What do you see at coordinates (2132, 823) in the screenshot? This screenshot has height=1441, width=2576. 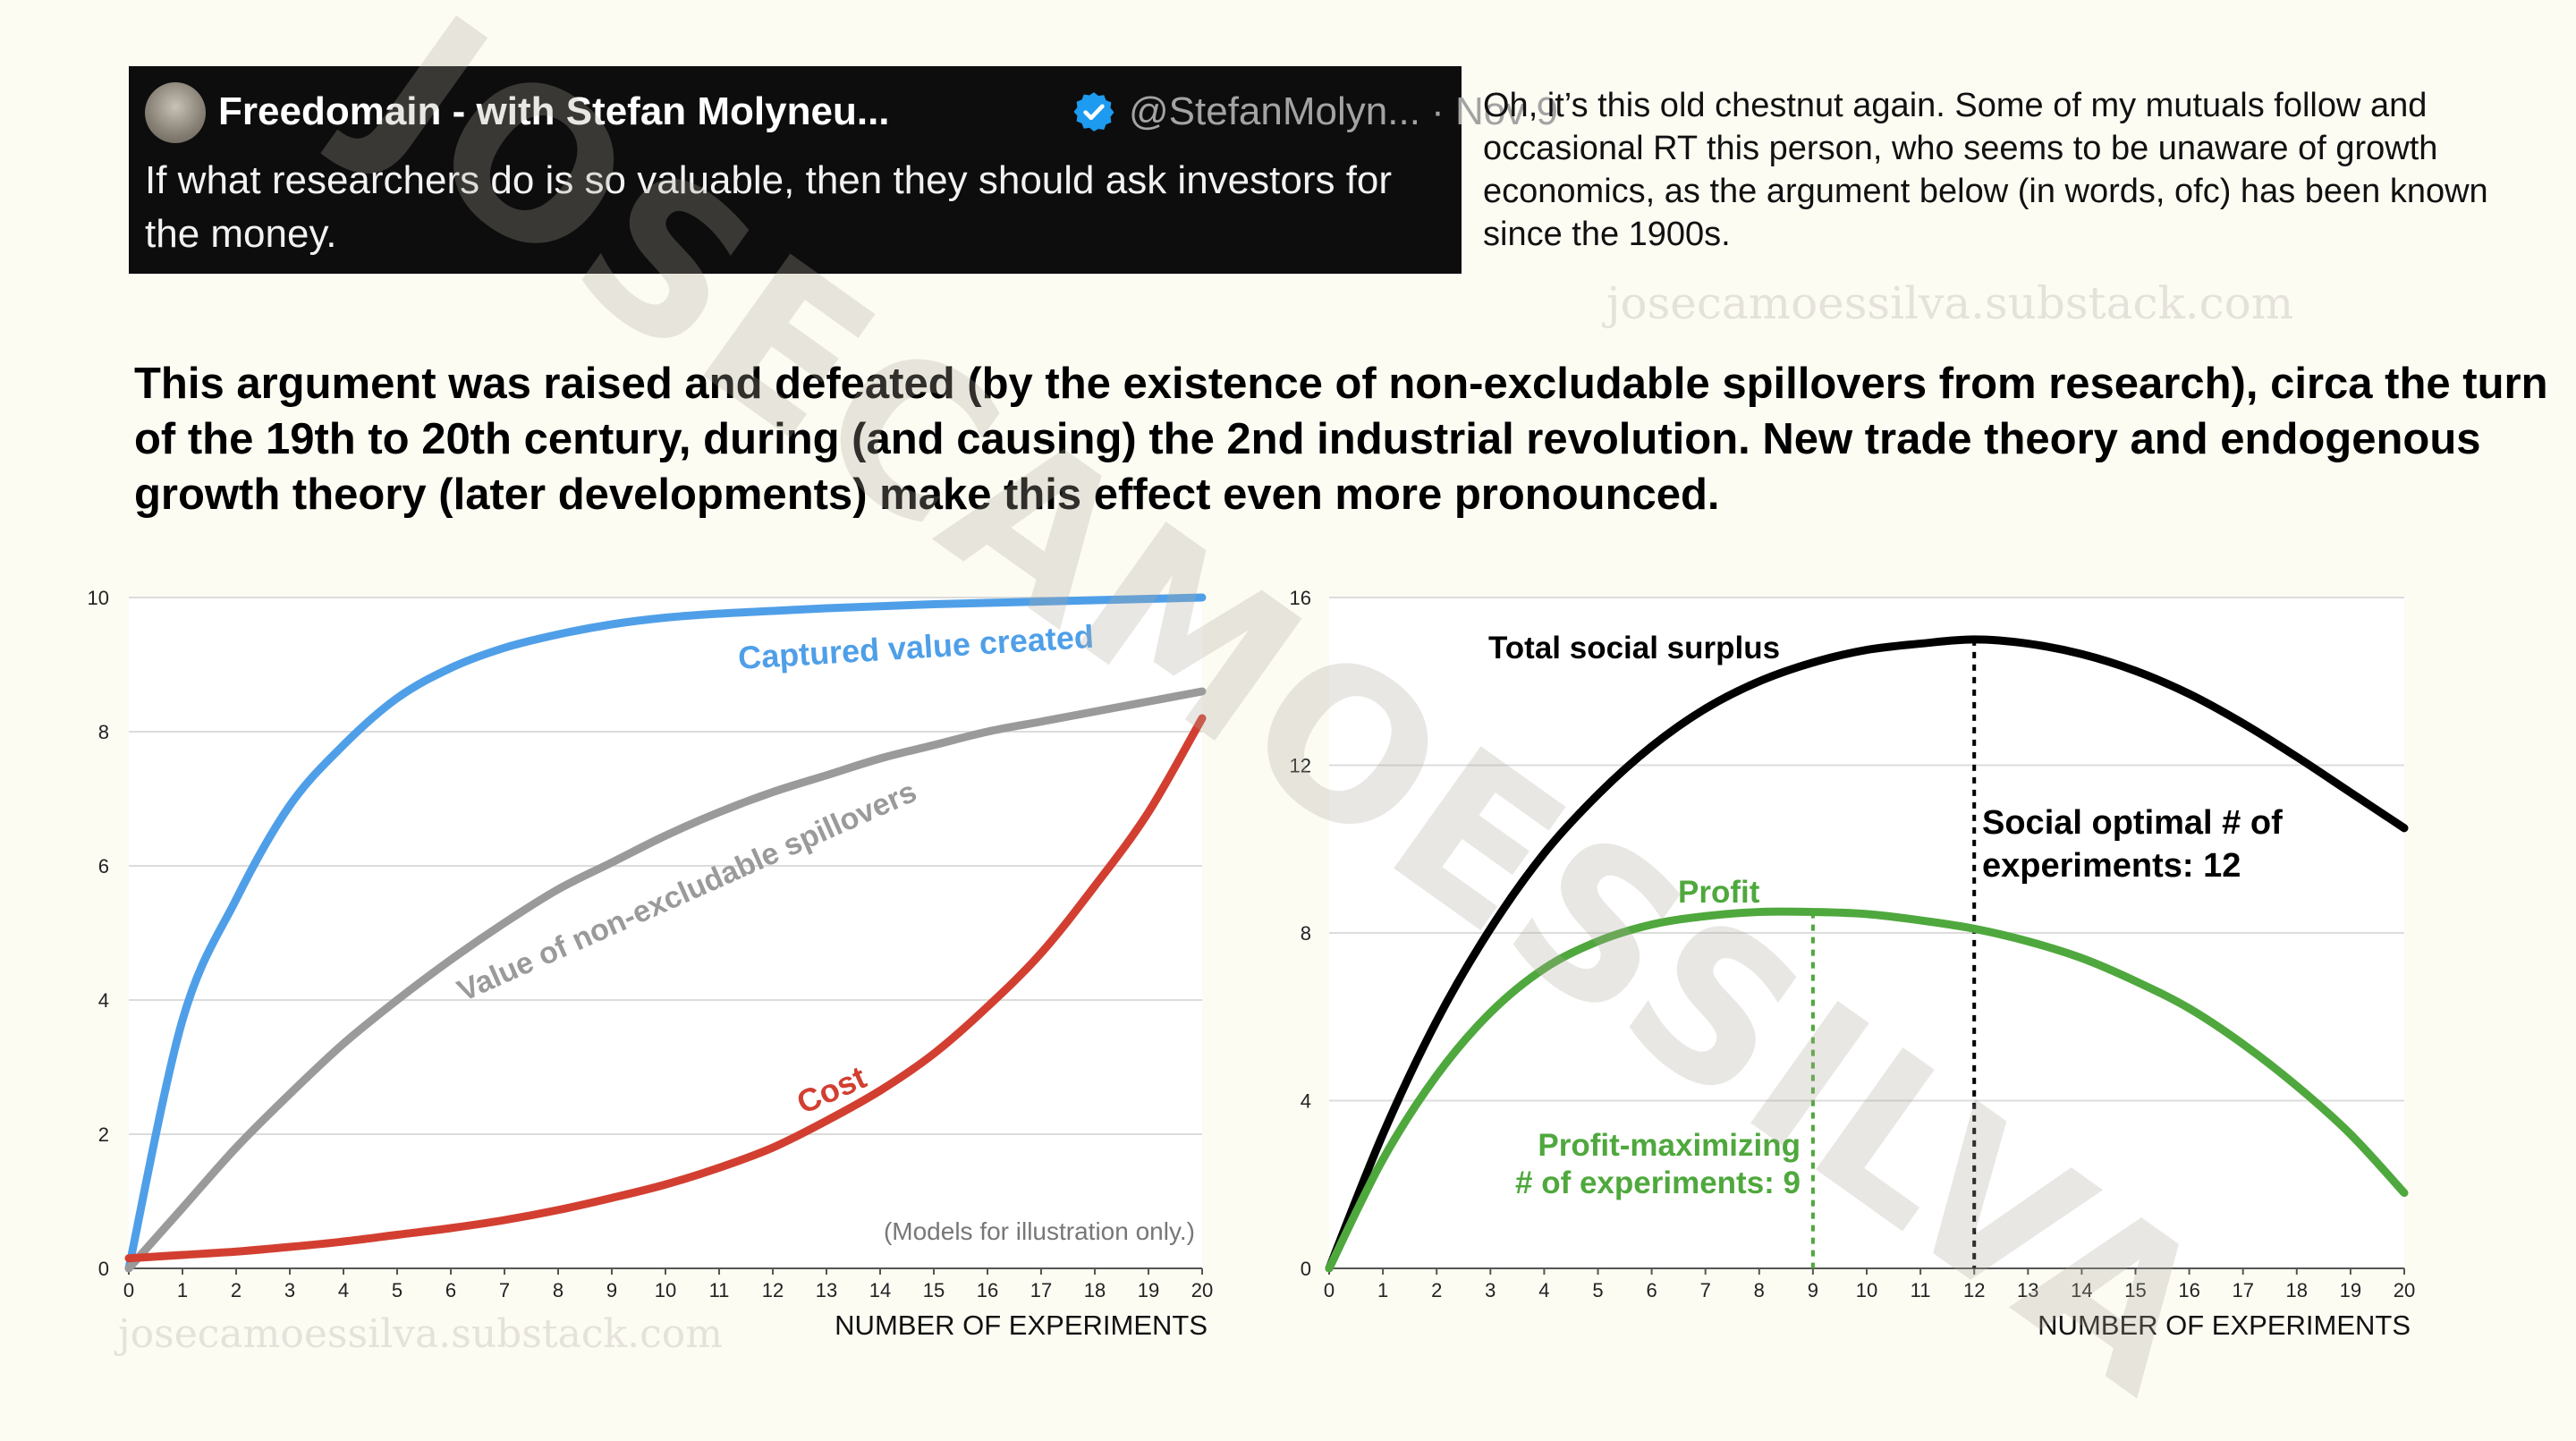 I see `annotation-social-optimal-line1: Social optimal # of` at bounding box center [2132, 823].